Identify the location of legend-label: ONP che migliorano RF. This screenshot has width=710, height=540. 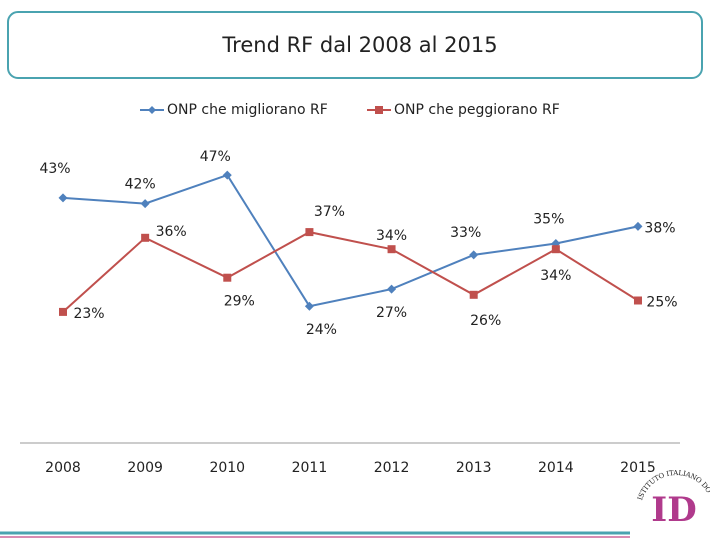
(247, 110).